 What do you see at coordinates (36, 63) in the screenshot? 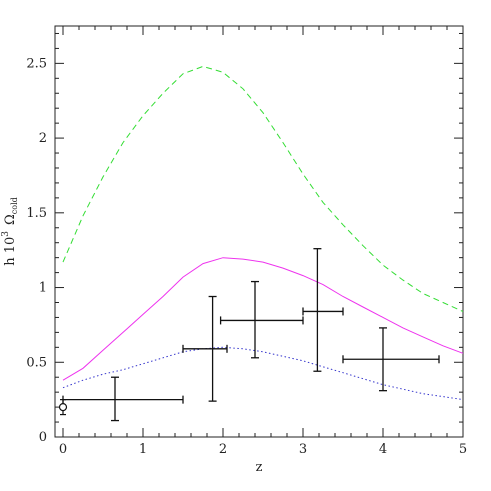
I see `y-tick-label: 2.5` at bounding box center [36, 63].